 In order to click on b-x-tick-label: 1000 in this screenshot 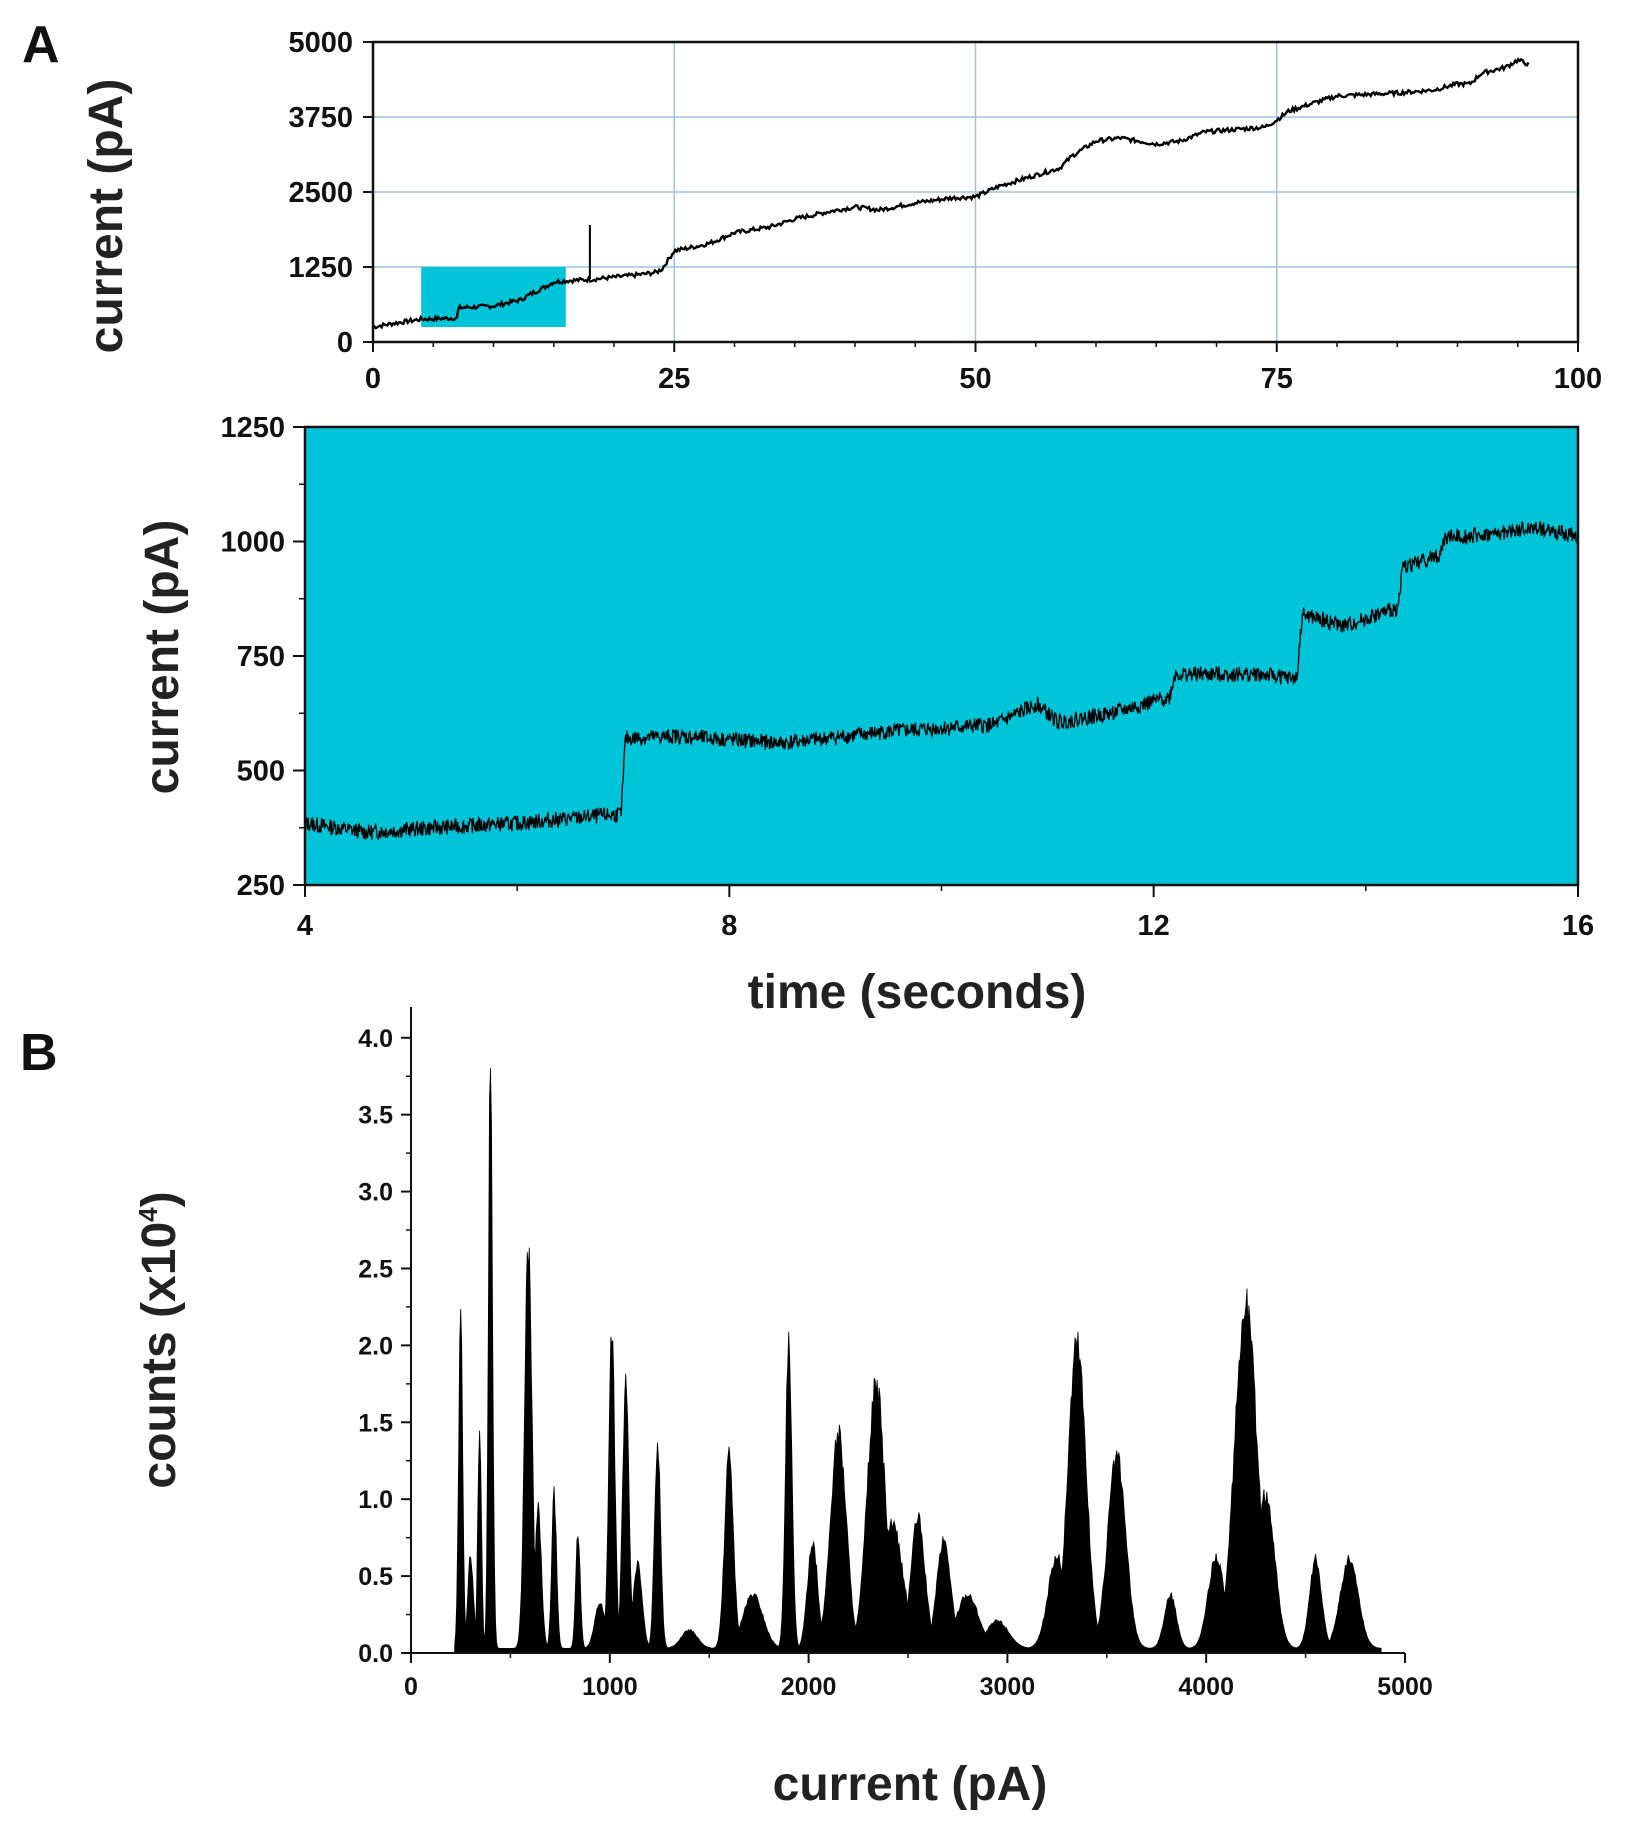, I will do `click(610, 1687)`.